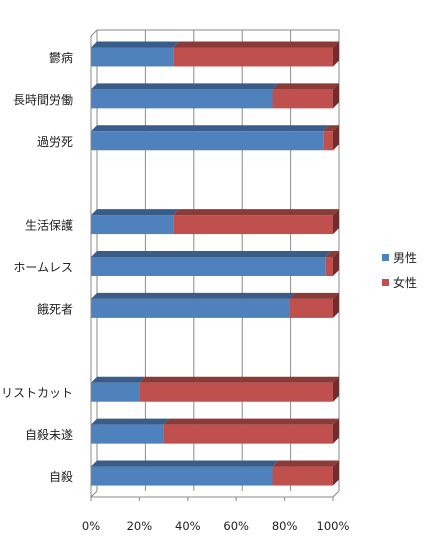 The image size is (429, 556). I want to click on category-label: 餓死者, so click(55, 308).